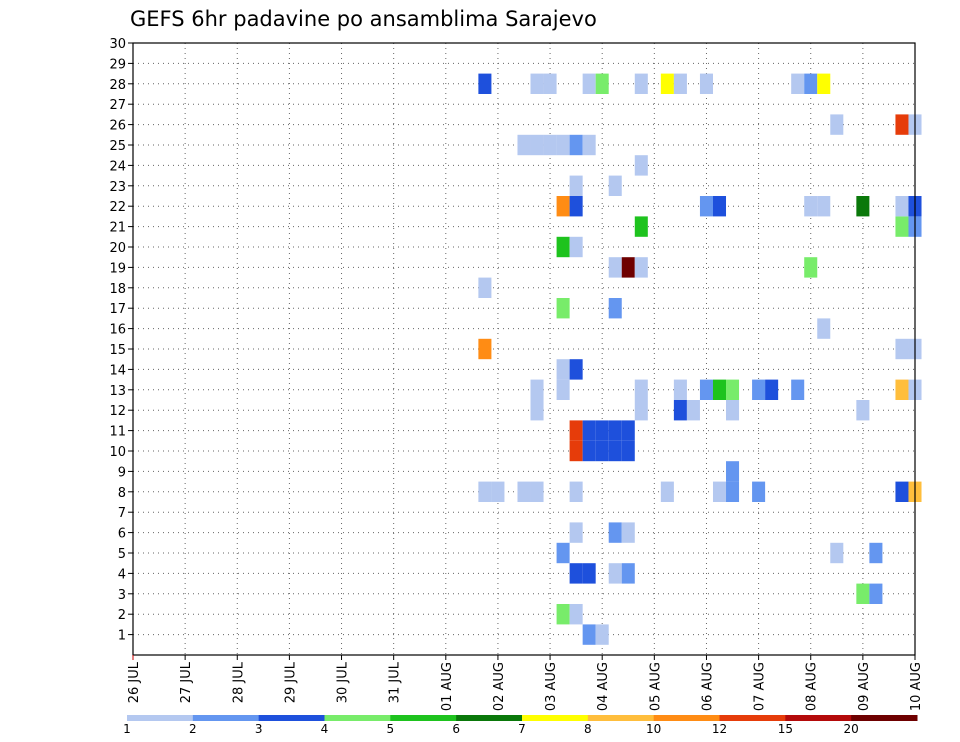  I want to click on y-tick-label: 22, so click(117, 207).